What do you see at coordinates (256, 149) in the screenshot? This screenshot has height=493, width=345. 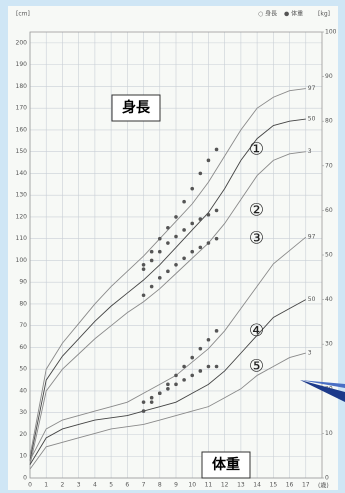 I see `series-label: ①` at bounding box center [256, 149].